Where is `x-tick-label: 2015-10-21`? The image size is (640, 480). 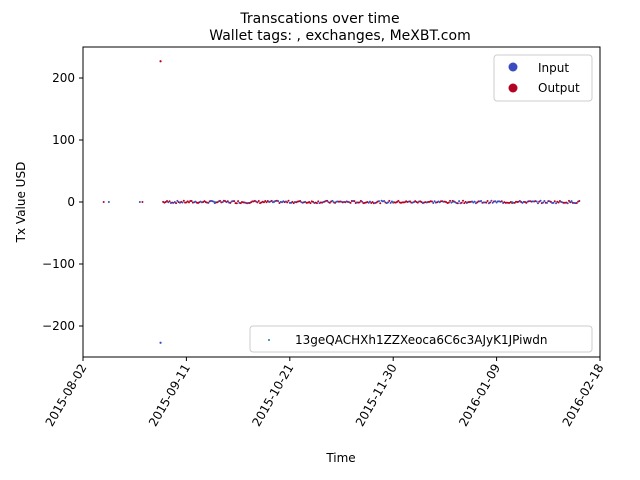 x-tick-label: 2015-10-21 is located at coordinates (272, 395).